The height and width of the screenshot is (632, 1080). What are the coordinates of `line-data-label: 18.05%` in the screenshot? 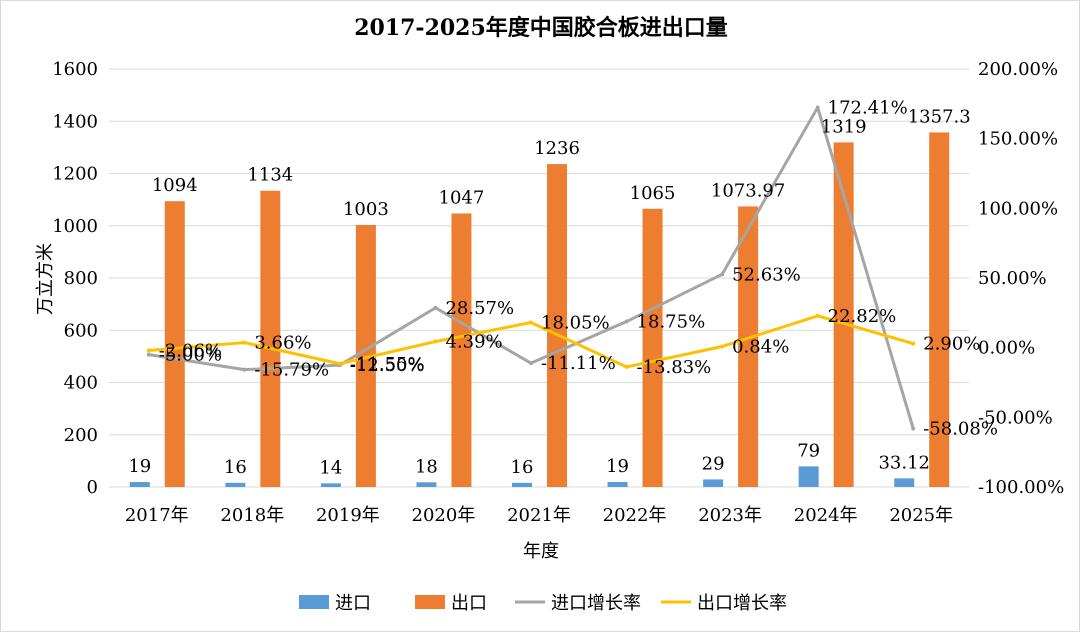 It's located at (575, 323).